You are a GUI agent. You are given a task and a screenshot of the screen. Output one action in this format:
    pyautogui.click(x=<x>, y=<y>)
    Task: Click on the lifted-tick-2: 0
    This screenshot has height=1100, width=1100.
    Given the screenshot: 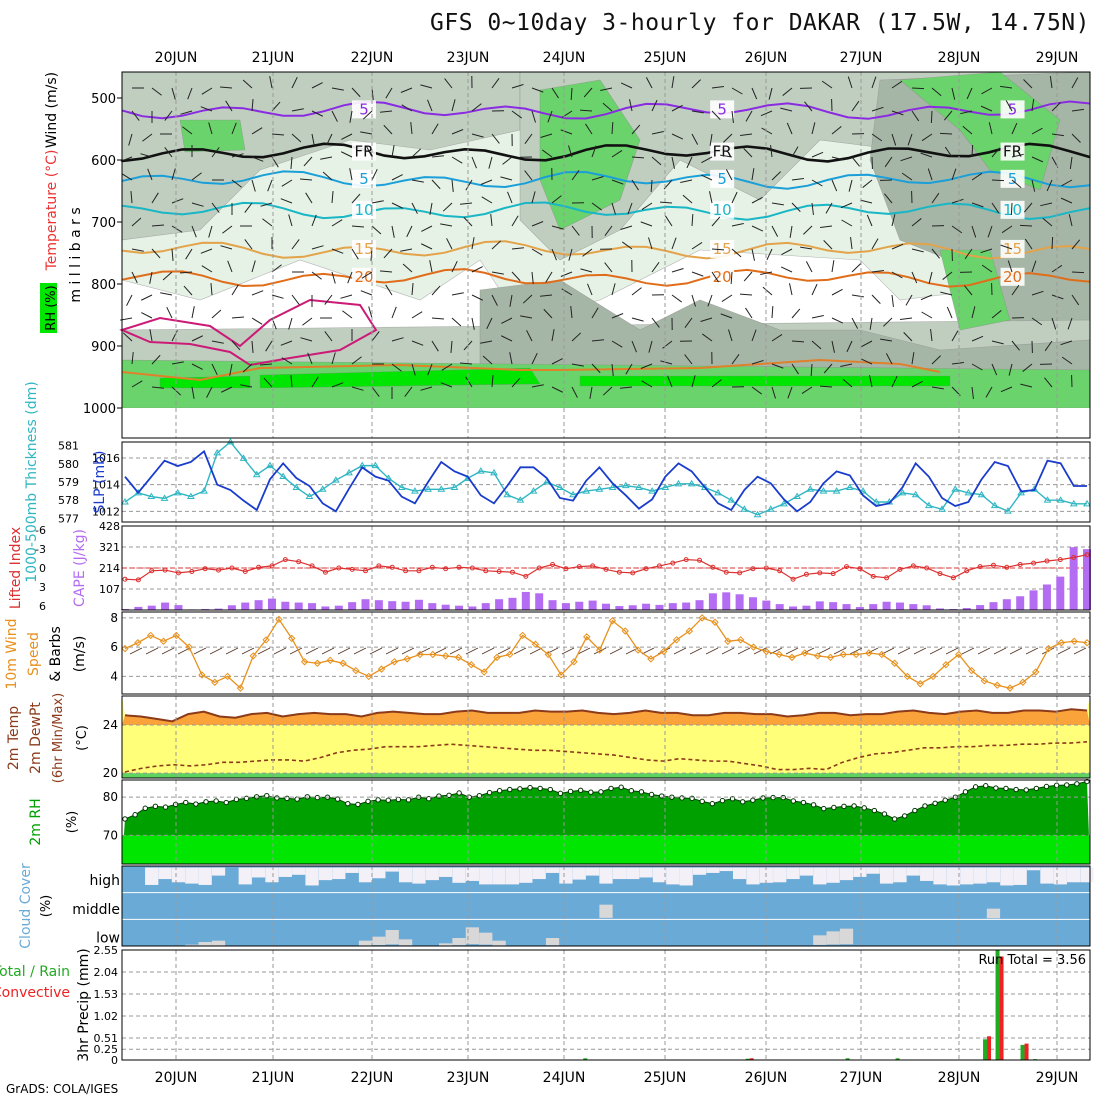 What is the action you would take?
    pyautogui.click(x=42, y=568)
    